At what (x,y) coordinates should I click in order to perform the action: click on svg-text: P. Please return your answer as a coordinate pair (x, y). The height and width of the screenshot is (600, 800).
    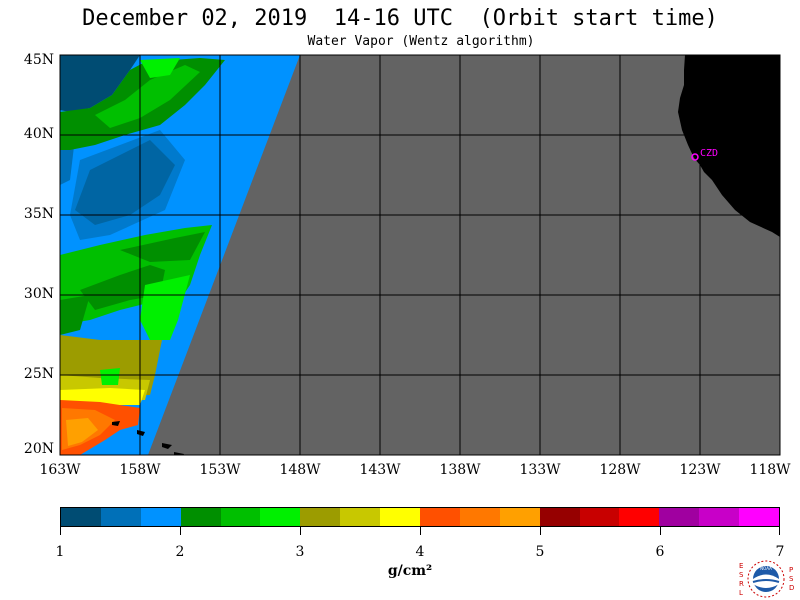
    Looking at the image, I should click on (791, 570).